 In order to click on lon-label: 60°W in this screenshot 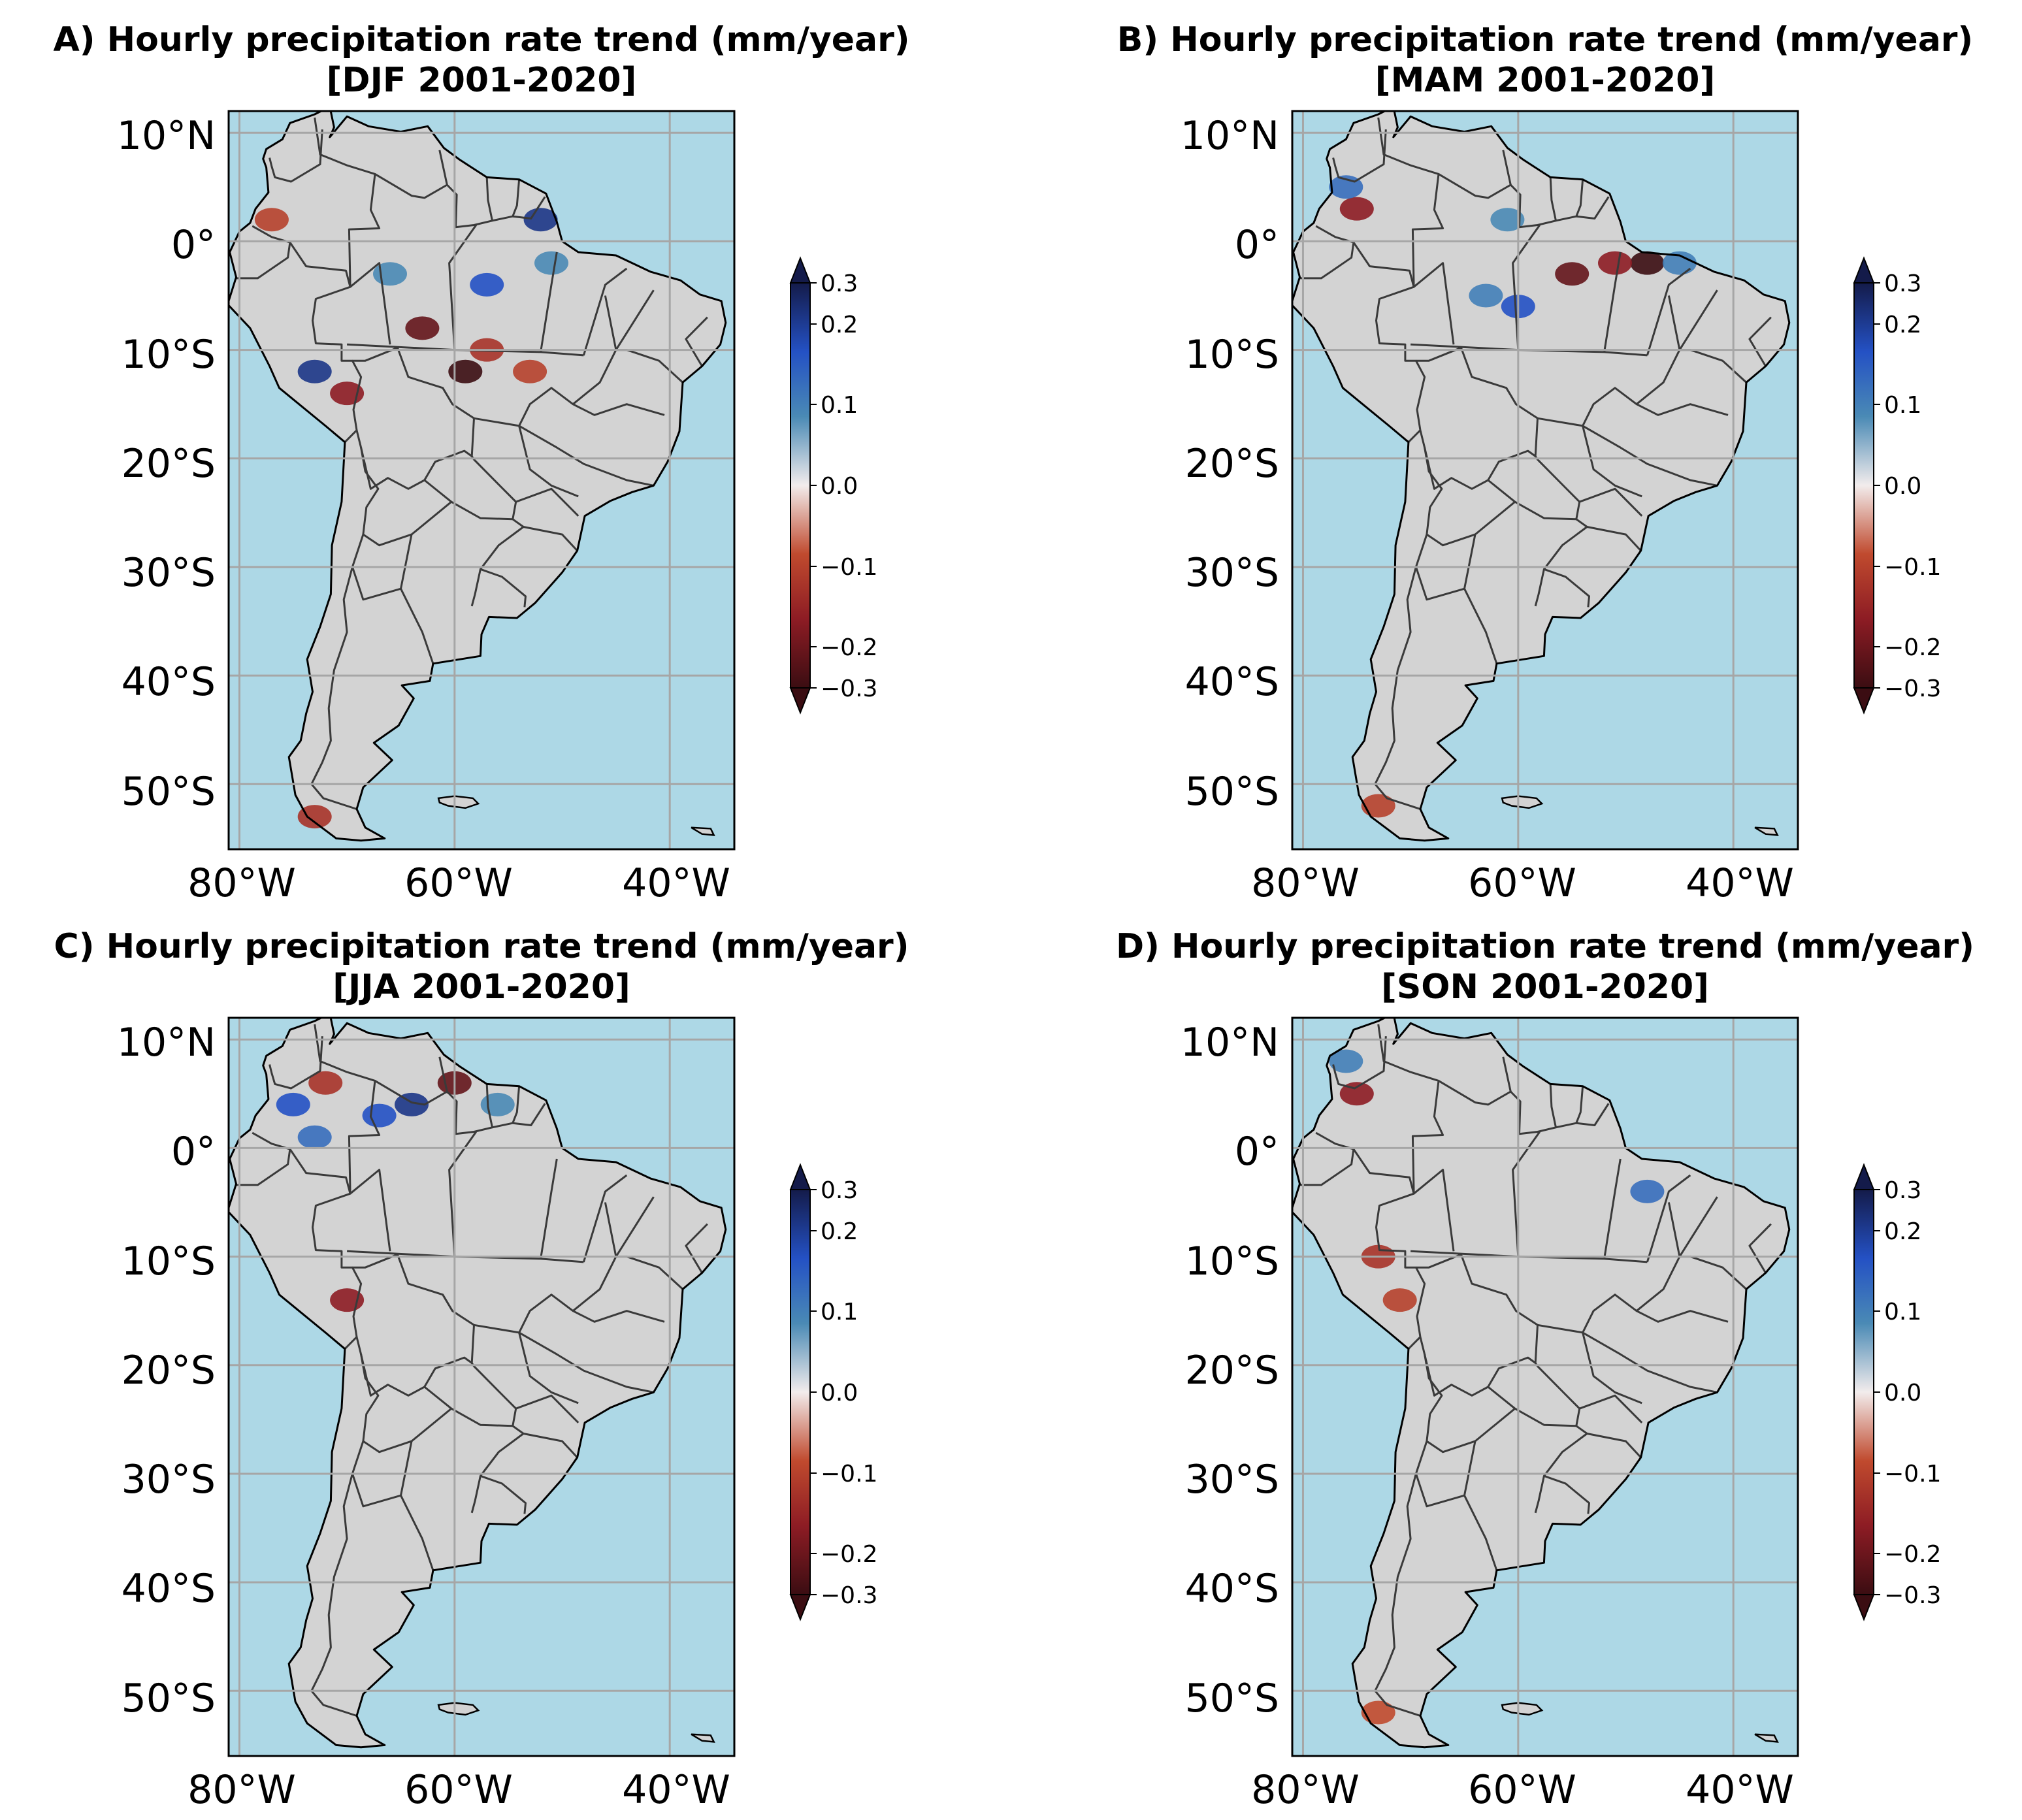, I will do `click(1522, 1790)`.